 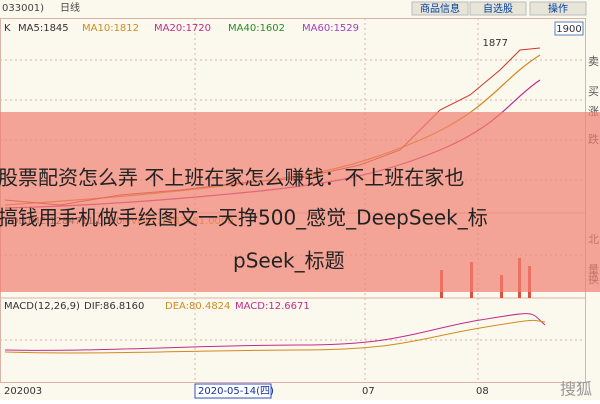 What do you see at coordinates (289, 261) in the screenshot?
I see `banner-line: pSeek_标题` at bounding box center [289, 261].